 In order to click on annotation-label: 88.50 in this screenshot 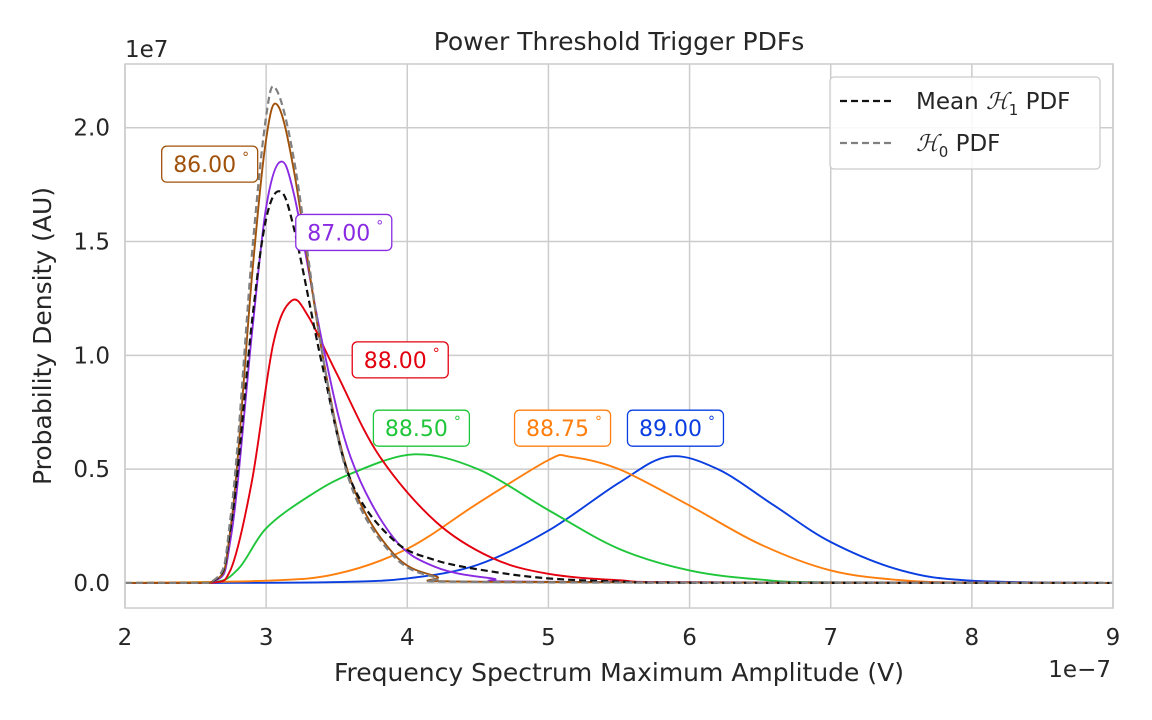, I will do `click(416, 429)`.